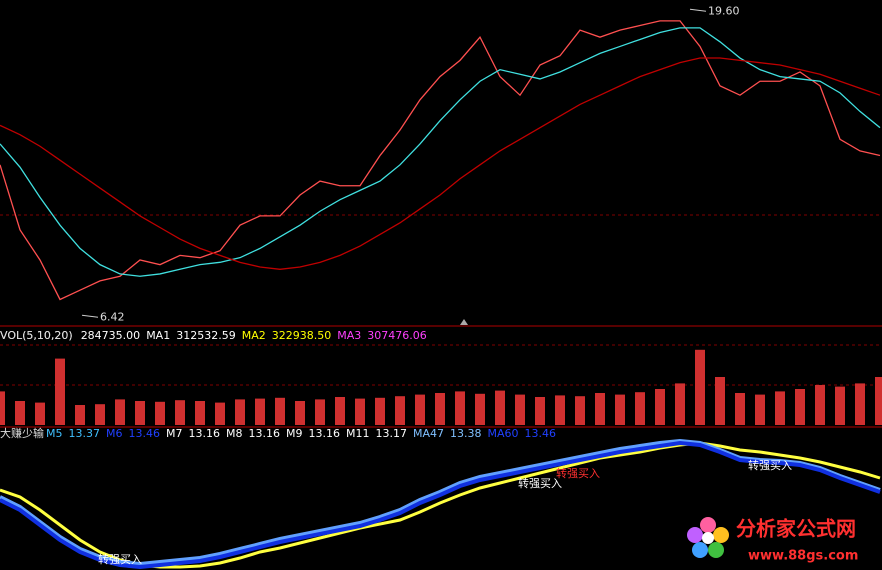  What do you see at coordinates (294, 433) in the screenshot?
I see `readout: M9` at bounding box center [294, 433].